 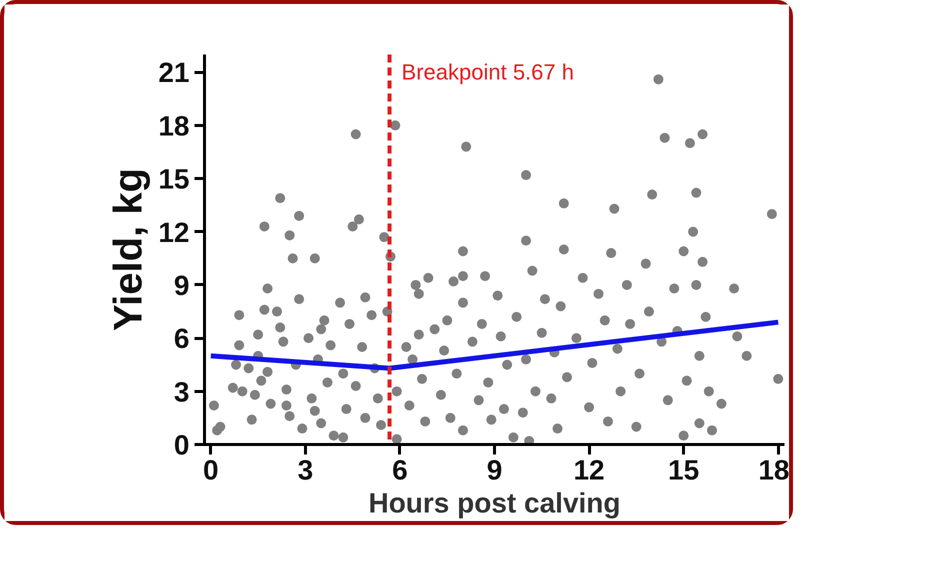 What do you see at coordinates (182, 445) in the screenshot?
I see `y-tick-label: 0` at bounding box center [182, 445].